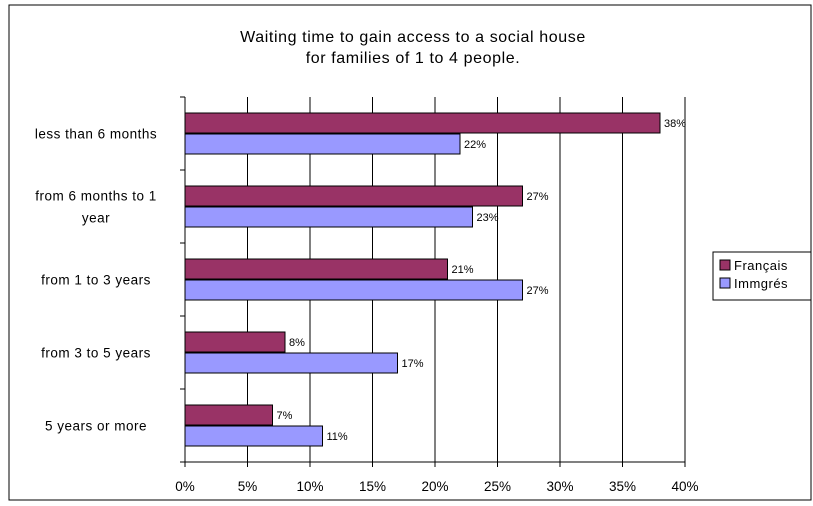 The image size is (813, 506). What do you see at coordinates (285, 416) in the screenshot?
I see `data-label: 7%` at bounding box center [285, 416].